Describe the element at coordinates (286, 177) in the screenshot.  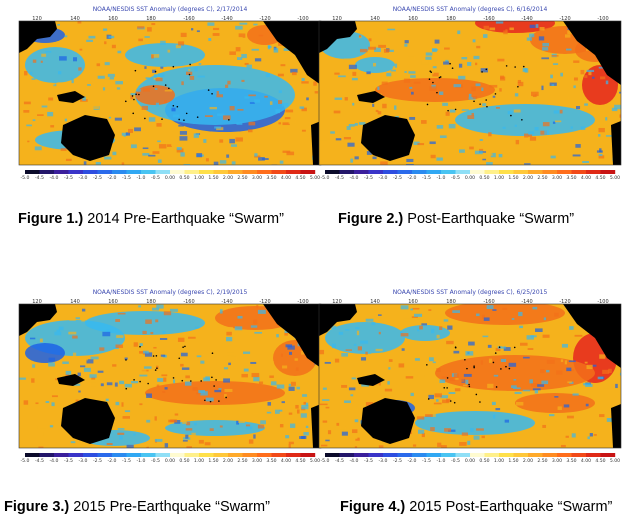
I see `colorbar-tick-label: 4.00` at that location.